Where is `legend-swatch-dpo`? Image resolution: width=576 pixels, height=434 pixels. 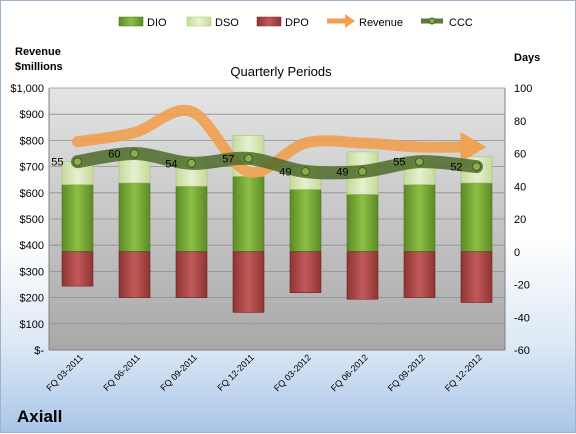 legend-swatch-dpo is located at coordinates (269, 21).